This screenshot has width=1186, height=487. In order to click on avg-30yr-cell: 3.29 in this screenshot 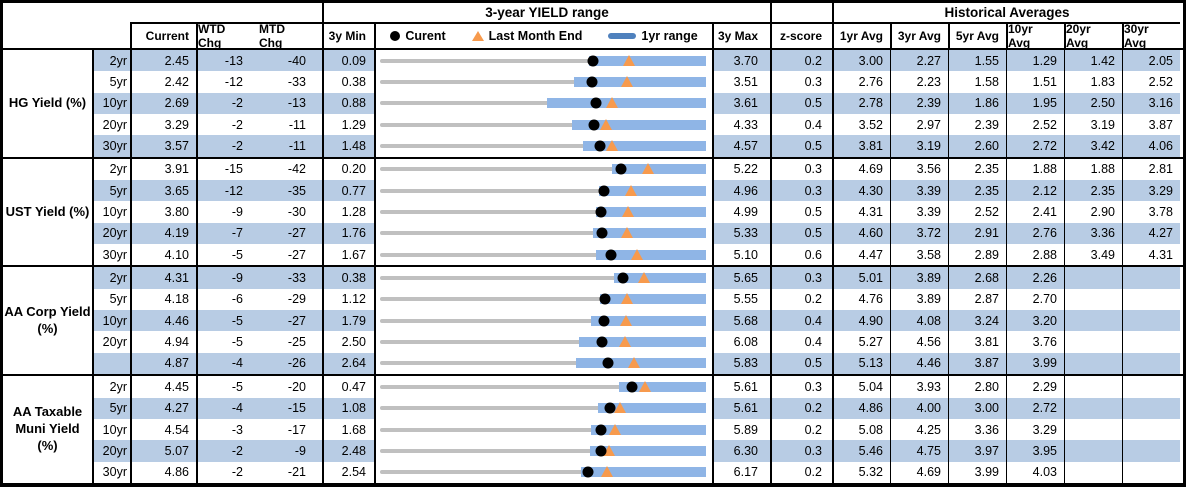, I will do `click(1151, 191)`.